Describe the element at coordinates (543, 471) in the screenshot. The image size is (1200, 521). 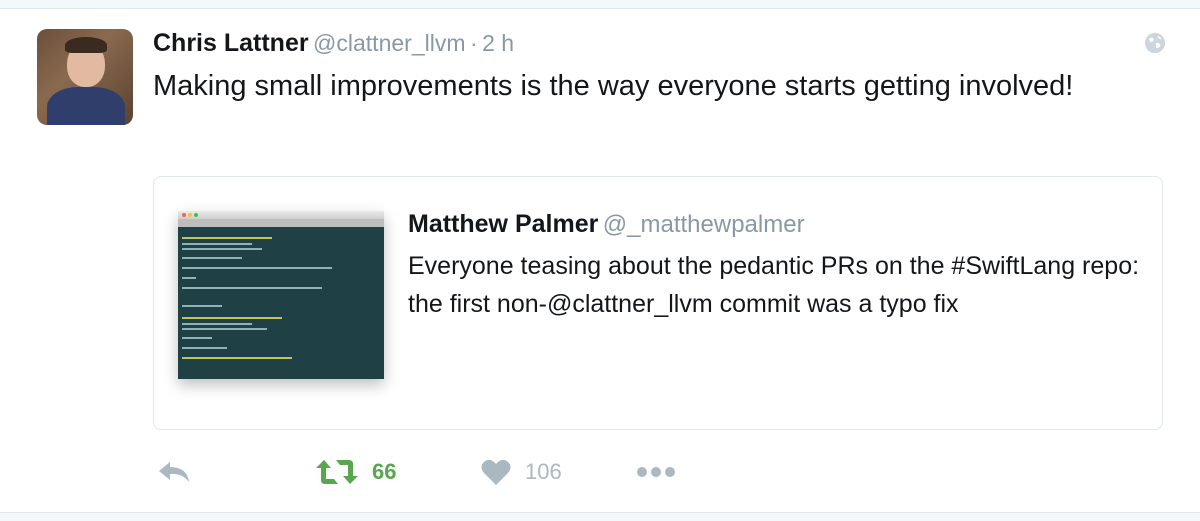
I see `like-count: 106` at that location.